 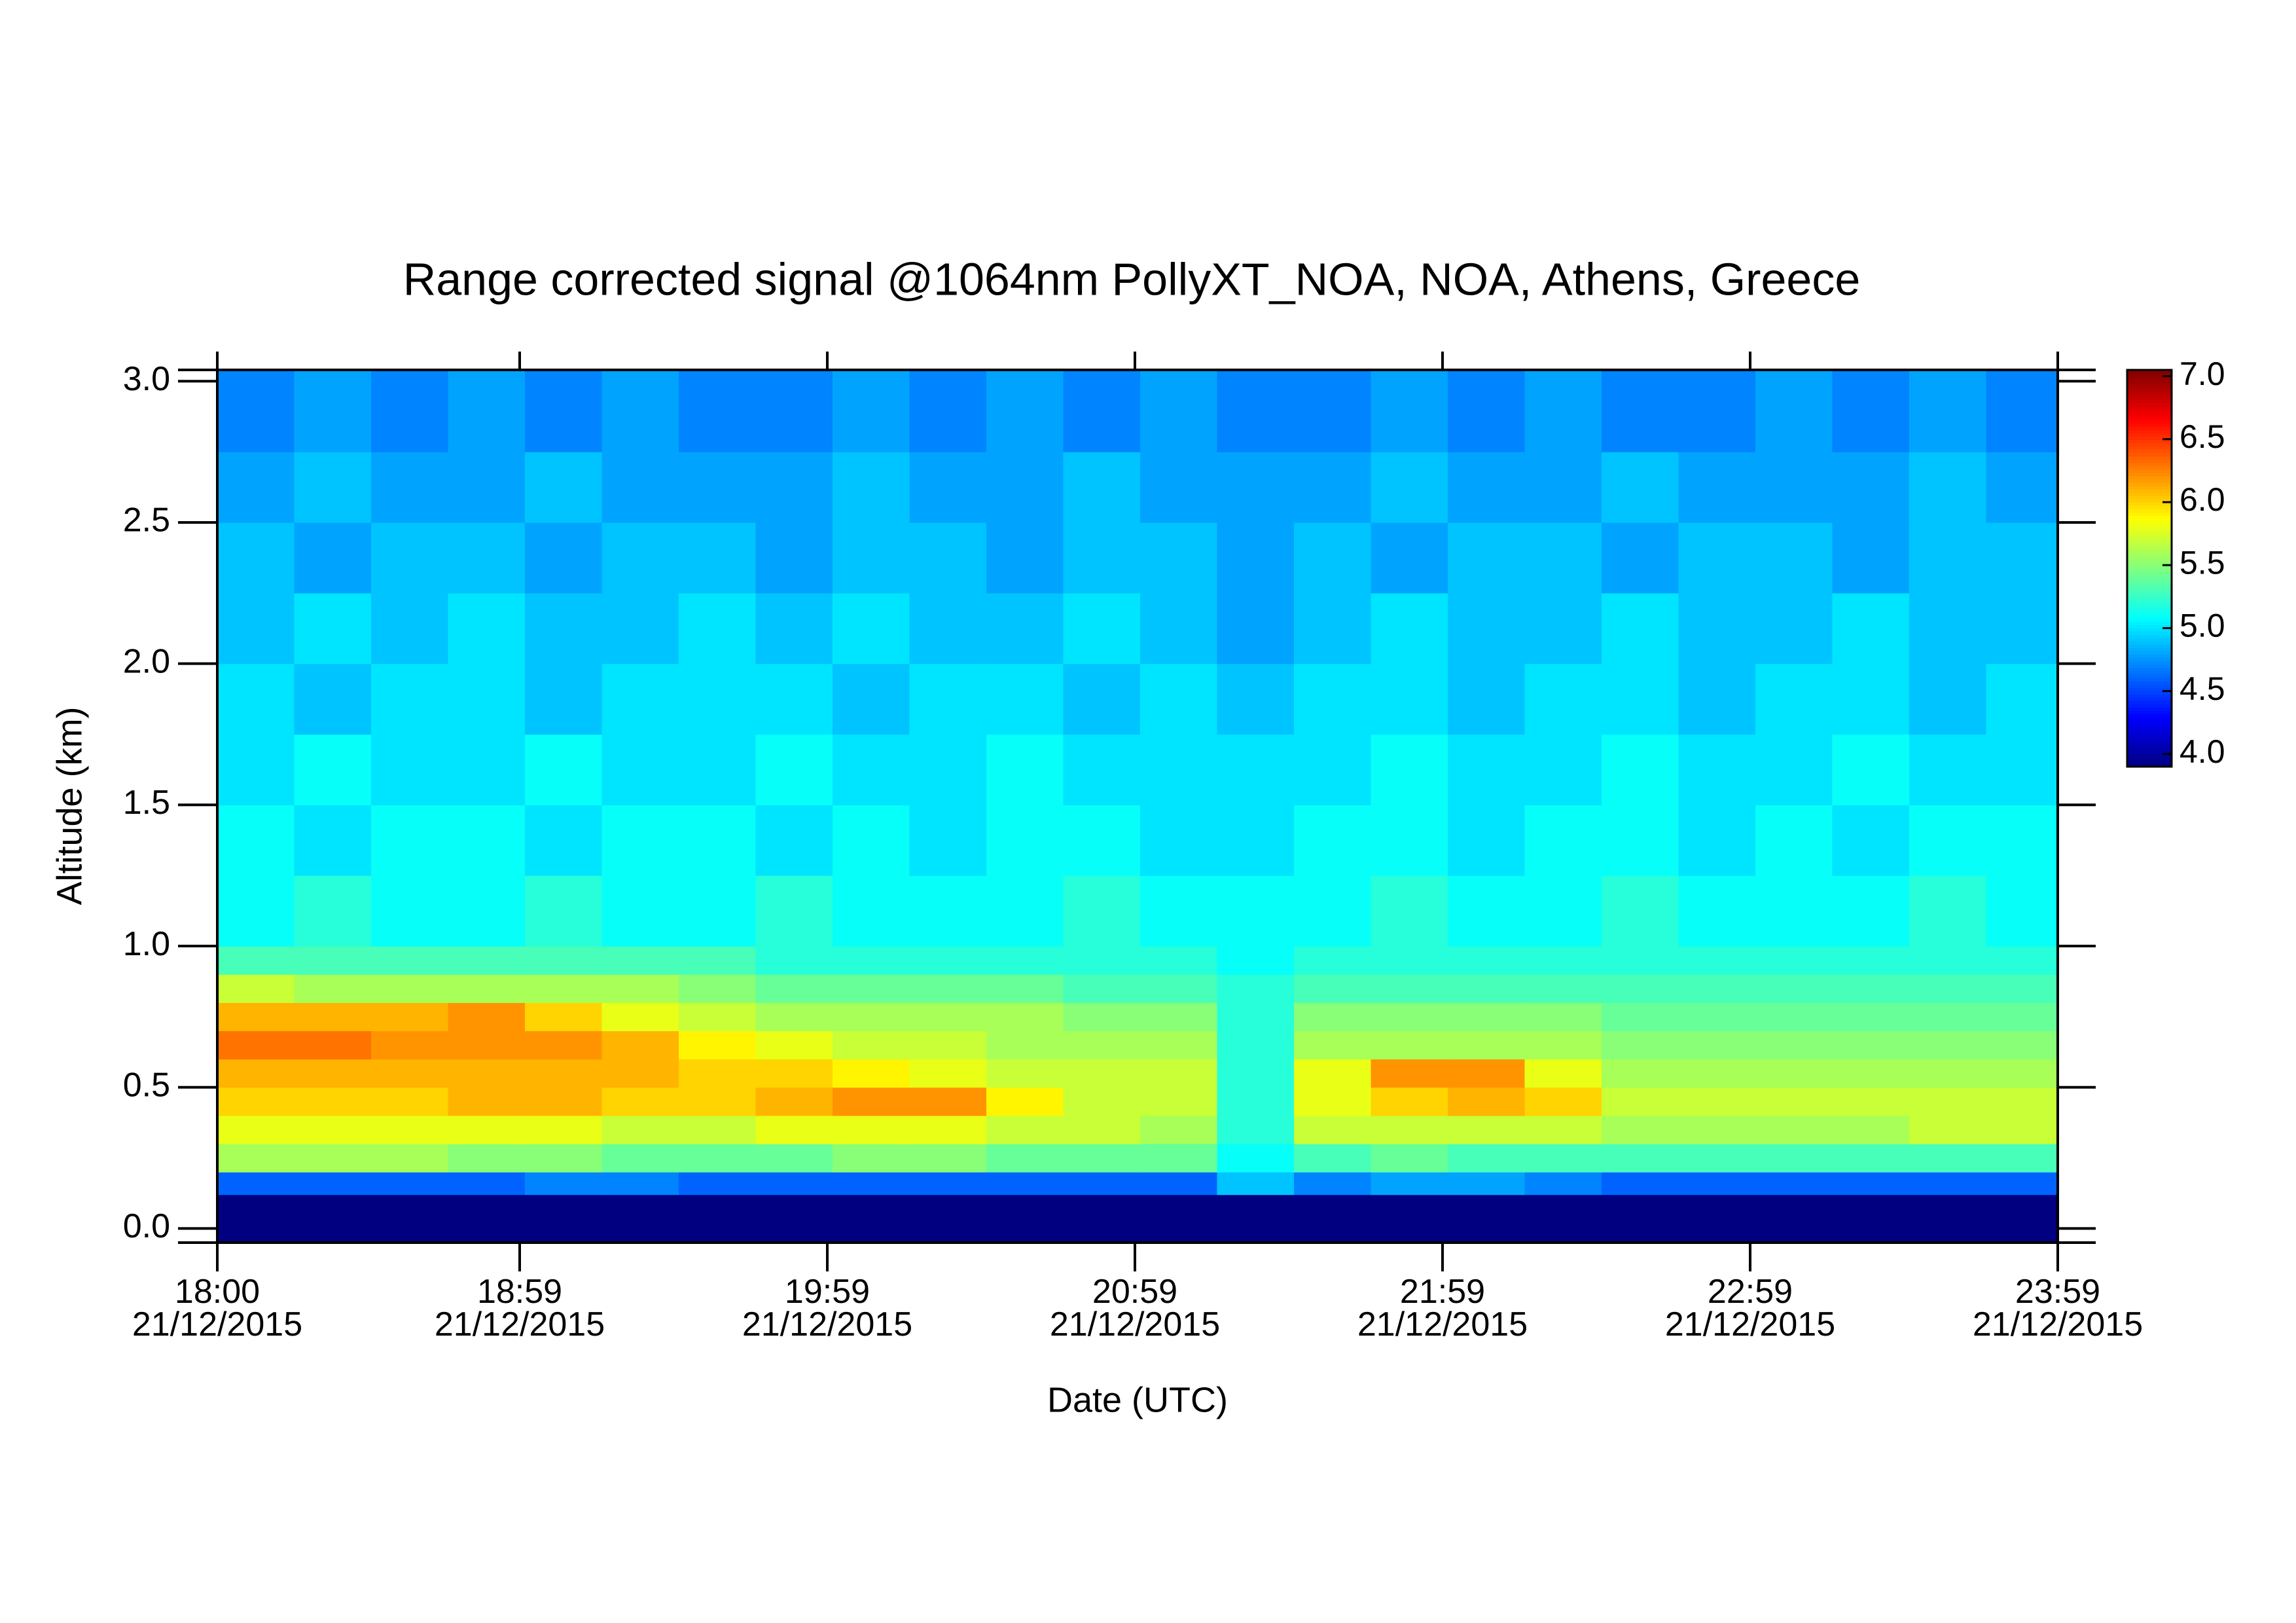 I want to click on y-tick-label: 0.5, so click(x=146, y=1085).